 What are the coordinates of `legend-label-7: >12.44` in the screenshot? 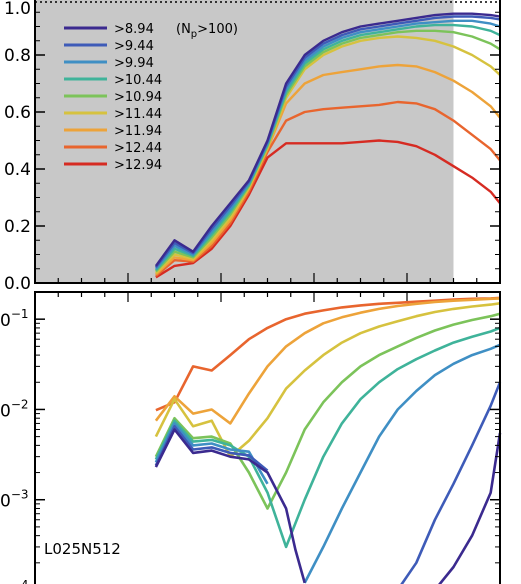 It's located at (138, 148).